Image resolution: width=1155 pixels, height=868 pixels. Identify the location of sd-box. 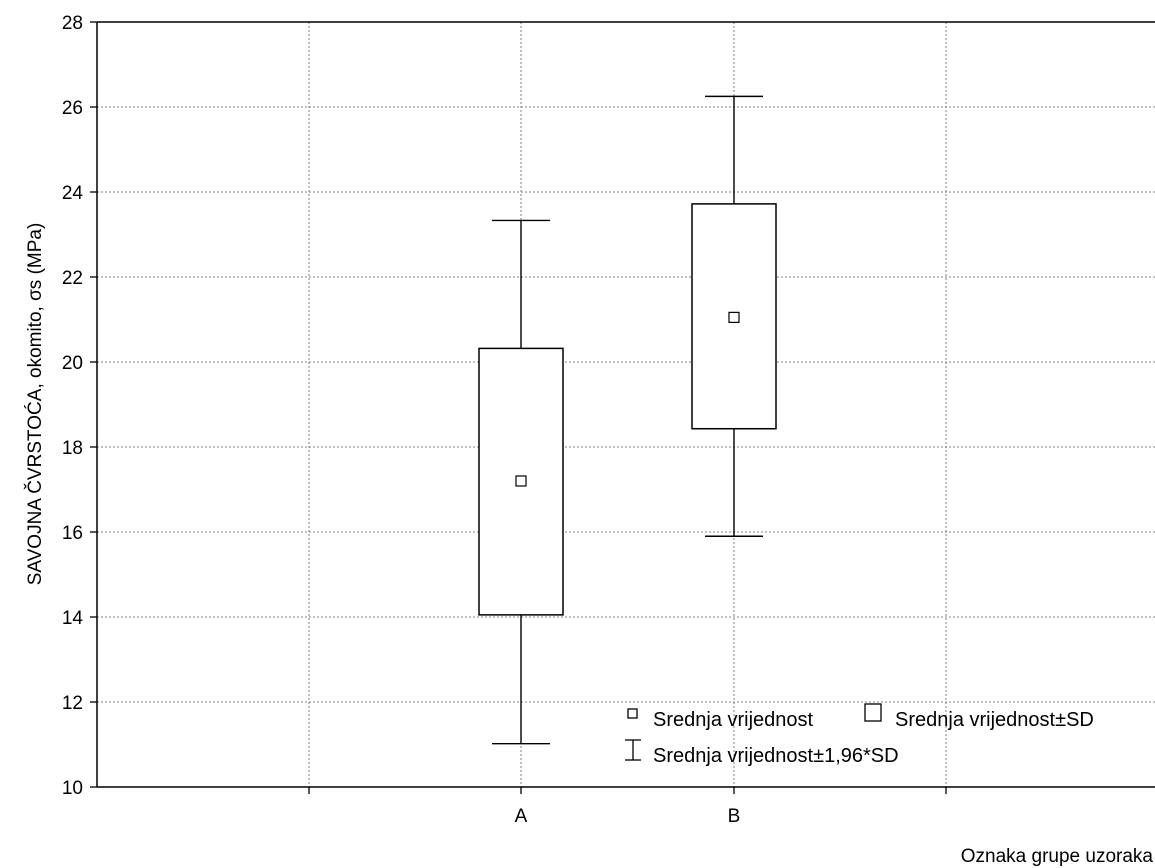
(521, 481).